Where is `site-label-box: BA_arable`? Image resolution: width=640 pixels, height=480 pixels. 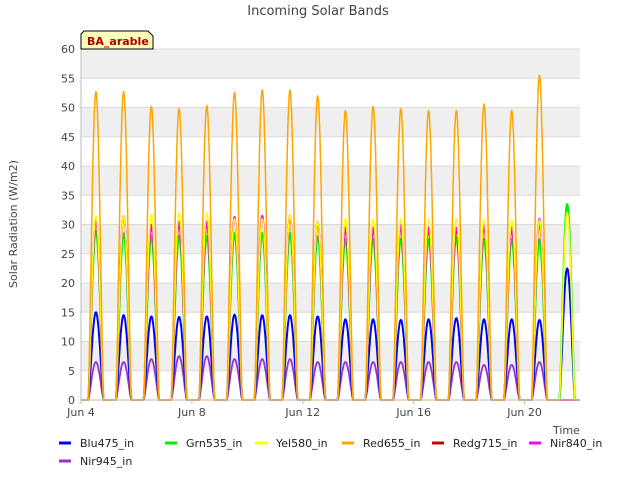
site-label-box: BA_arable is located at coordinates (117, 40).